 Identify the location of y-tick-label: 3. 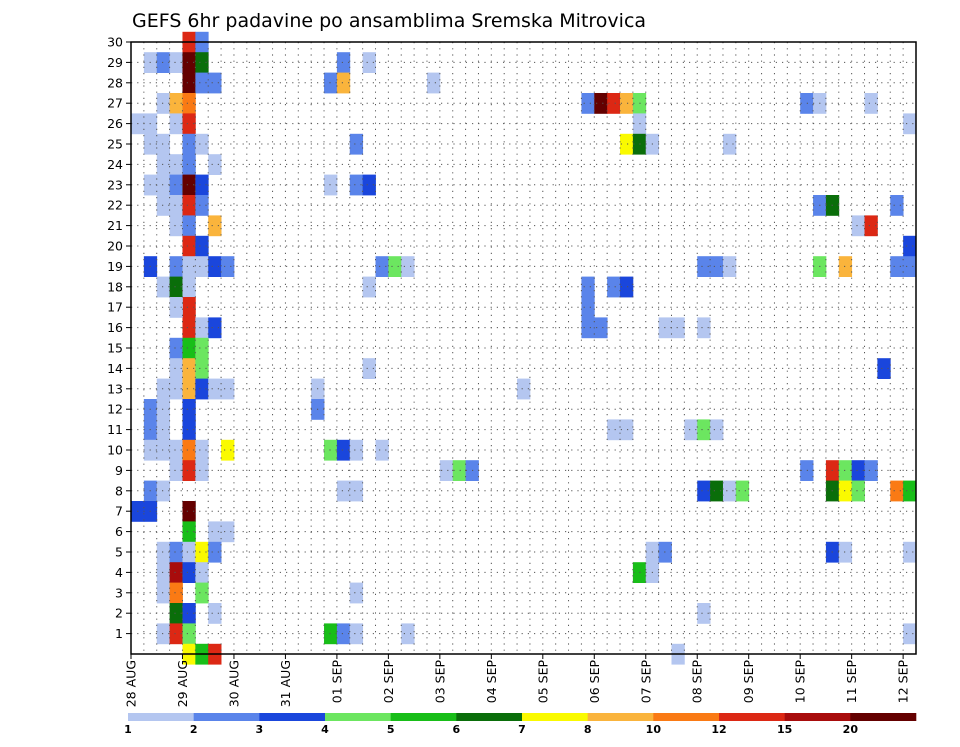
(119, 592).